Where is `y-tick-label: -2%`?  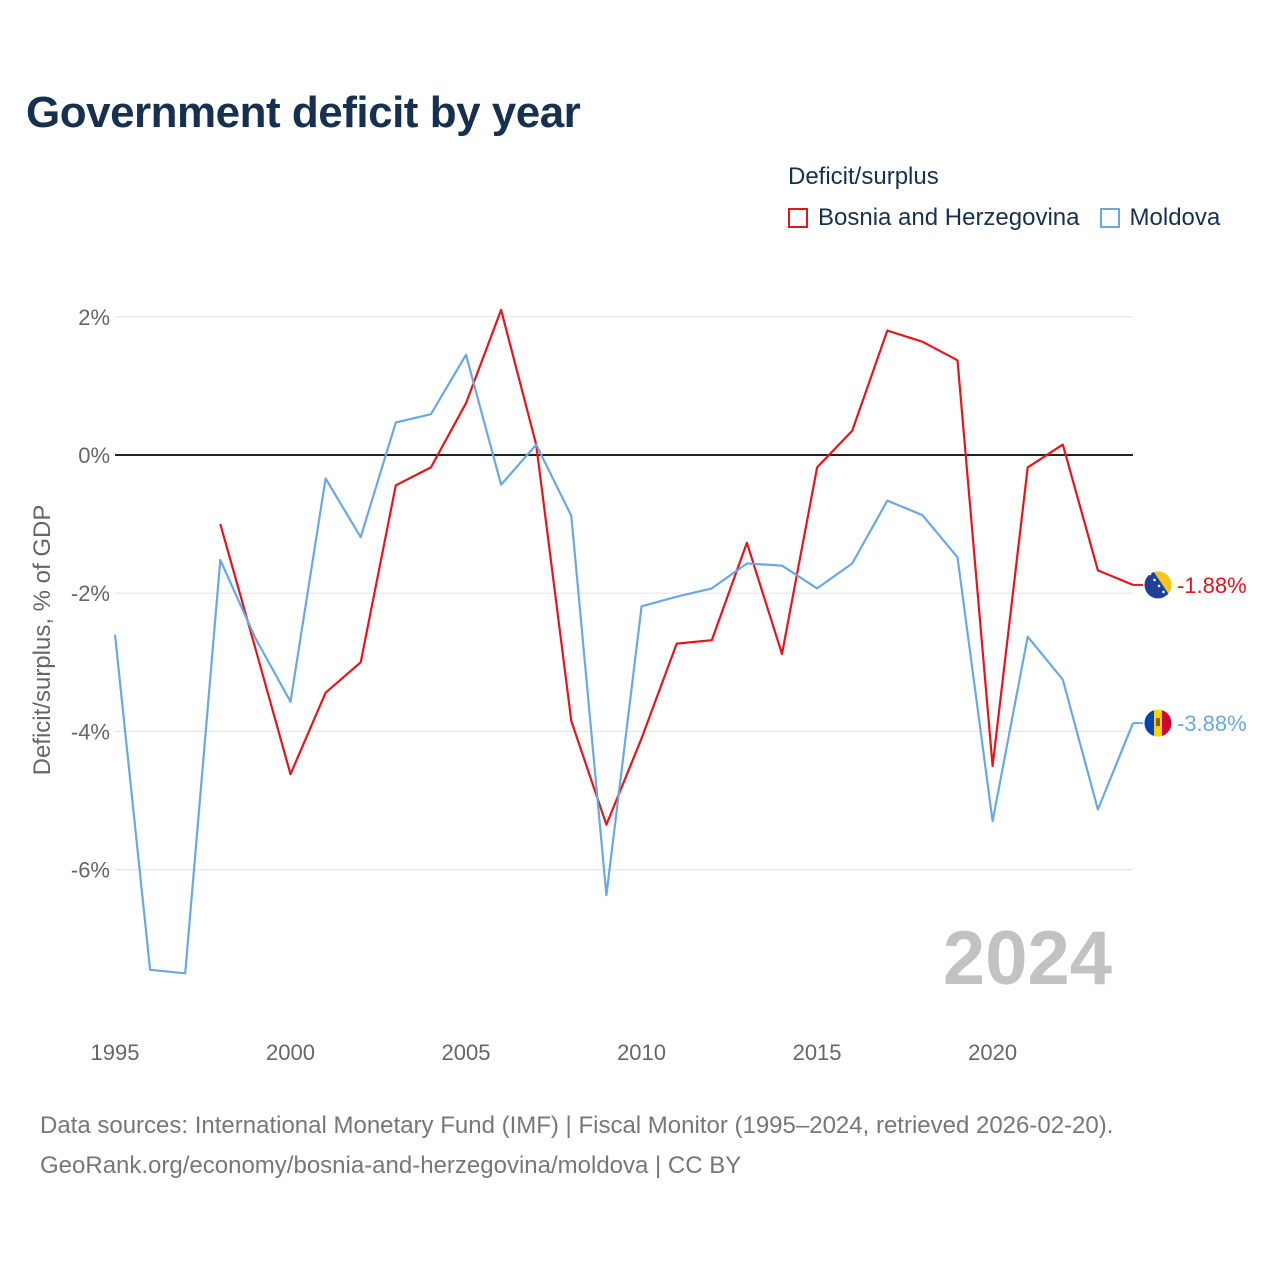
y-tick-label: -2% is located at coordinates (90, 593).